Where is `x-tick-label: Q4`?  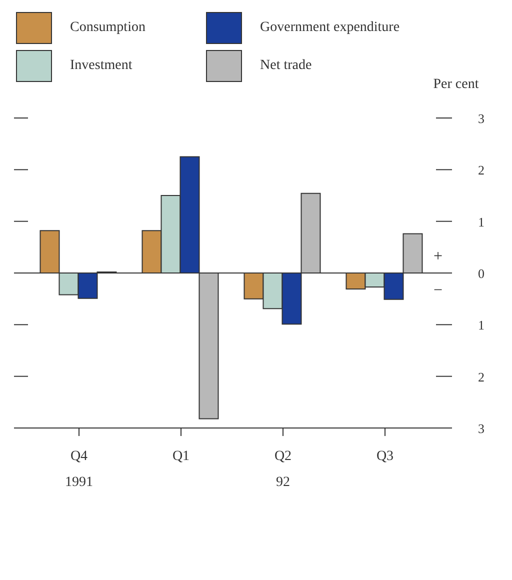
x-tick-label: Q4 is located at coordinates (79, 456).